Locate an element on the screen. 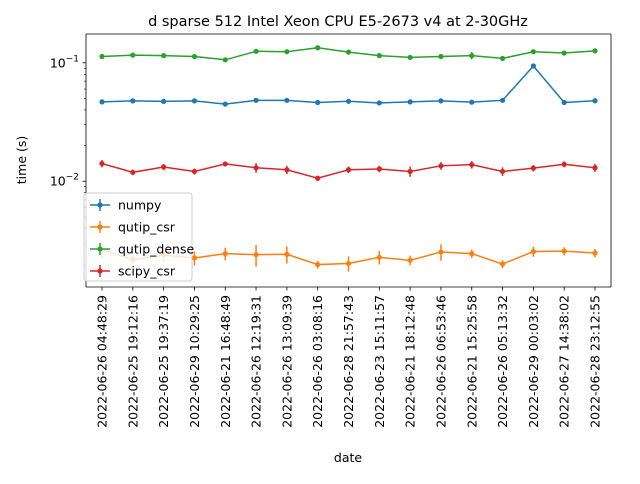  series-numpy is located at coordinates (348, 85).